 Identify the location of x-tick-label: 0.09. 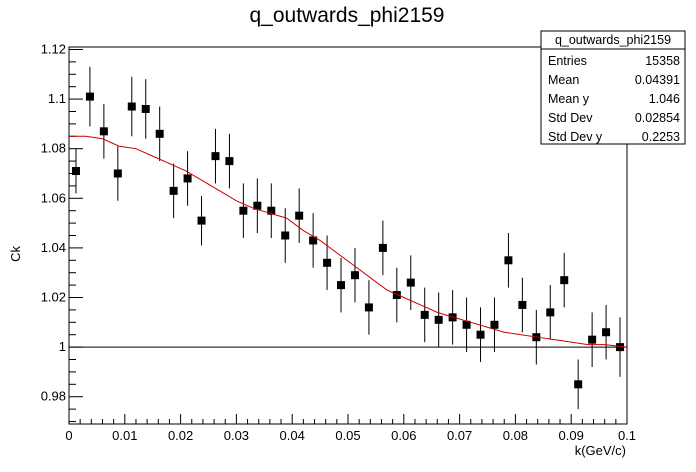
(571, 435).